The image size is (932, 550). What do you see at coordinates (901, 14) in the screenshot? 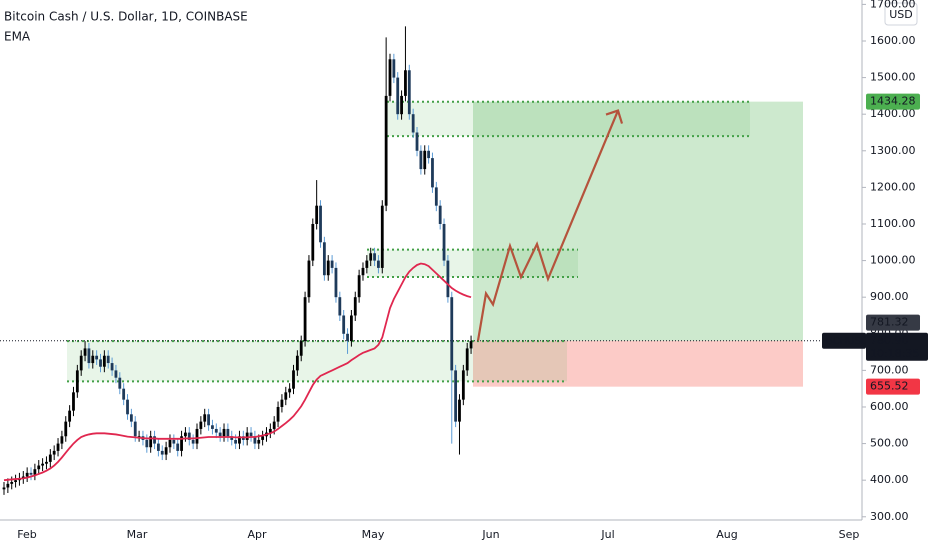
I see `currency-box` at bounding box center [901, 14].